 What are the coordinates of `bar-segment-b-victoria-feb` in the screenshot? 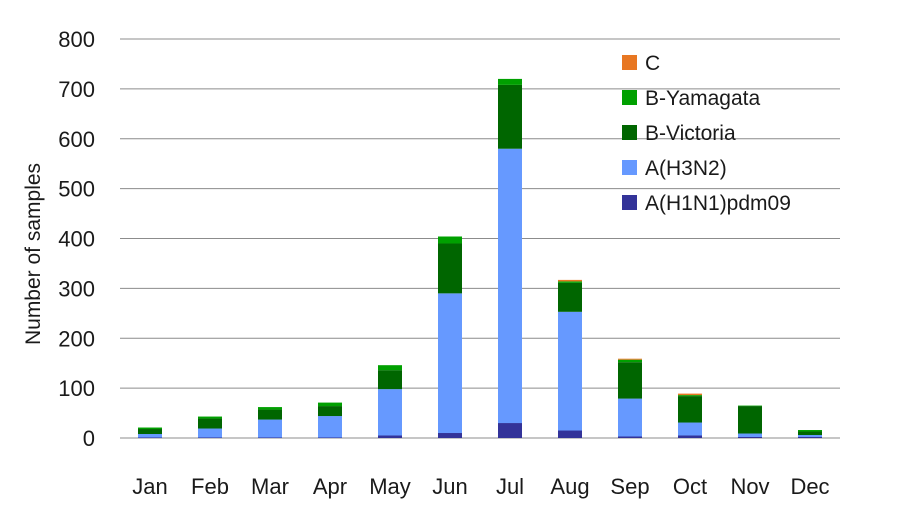 It's located at (210, 424).